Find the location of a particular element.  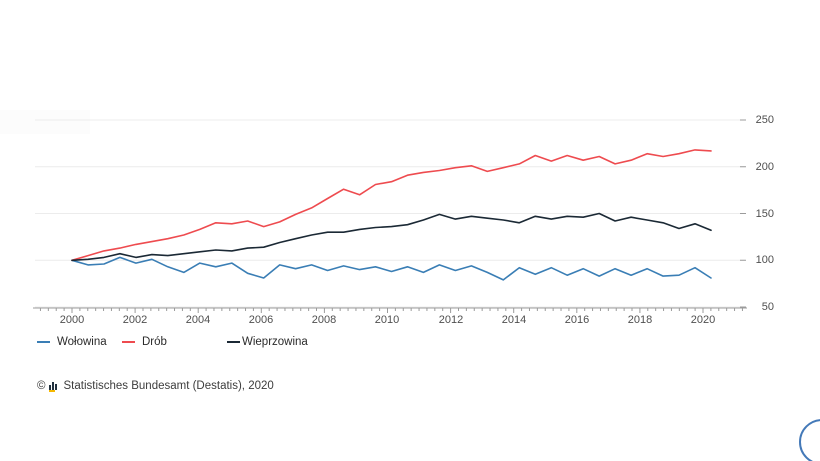

x-tick-label: 2000 is located at coordinates (72, 320).